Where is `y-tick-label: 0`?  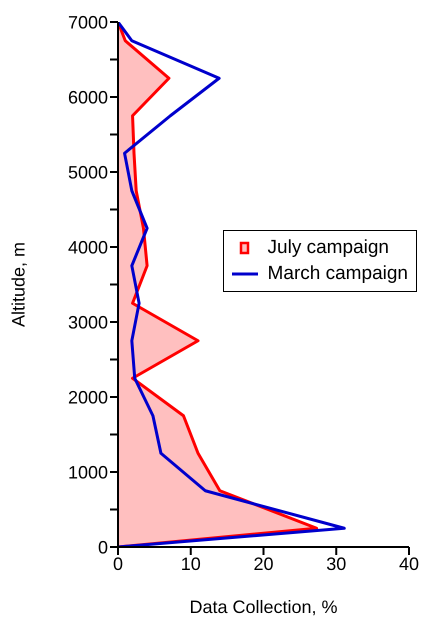
y-tick-label: 0 is located at coordinates (103, 547).